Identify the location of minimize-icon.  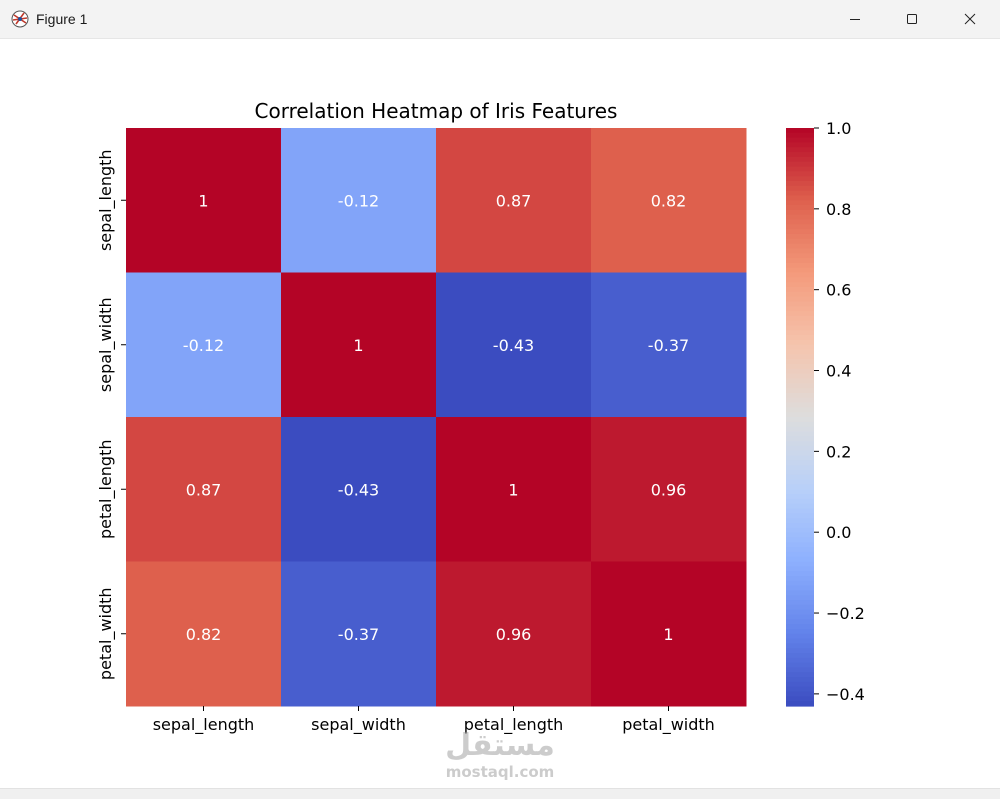
(855, 19).